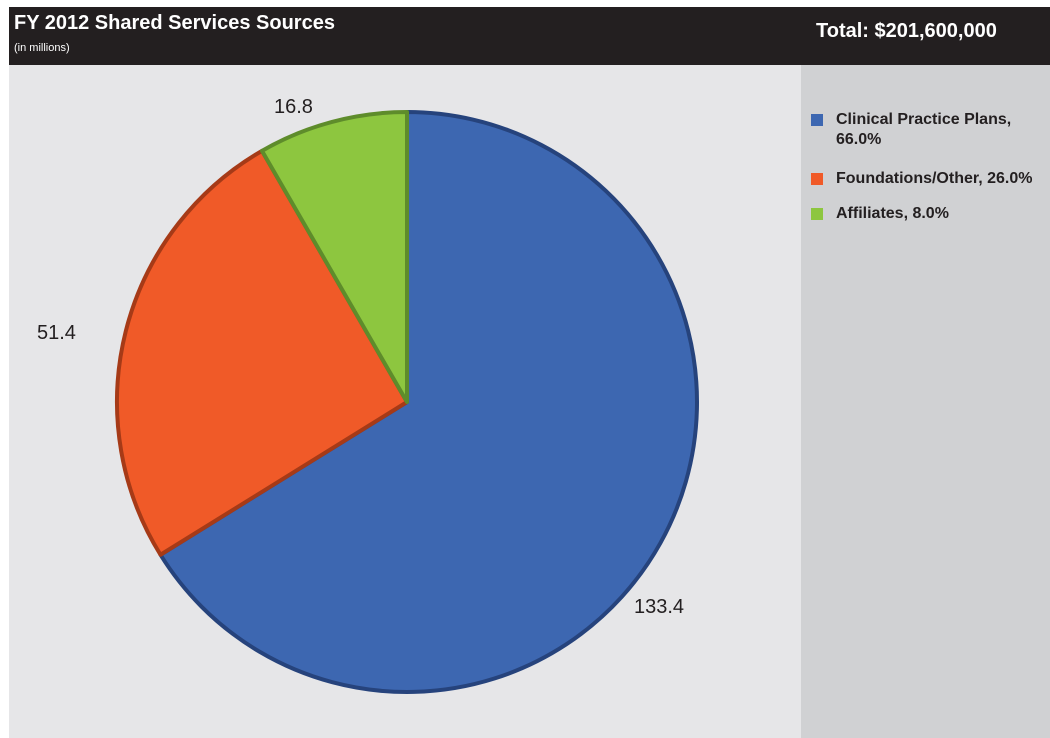 The width and height of the screenshot is (1050, 738). I want to click on legend-label-clinical-practice-plans: Clinical Practice Plans, 66.0%, so click(924, 129).